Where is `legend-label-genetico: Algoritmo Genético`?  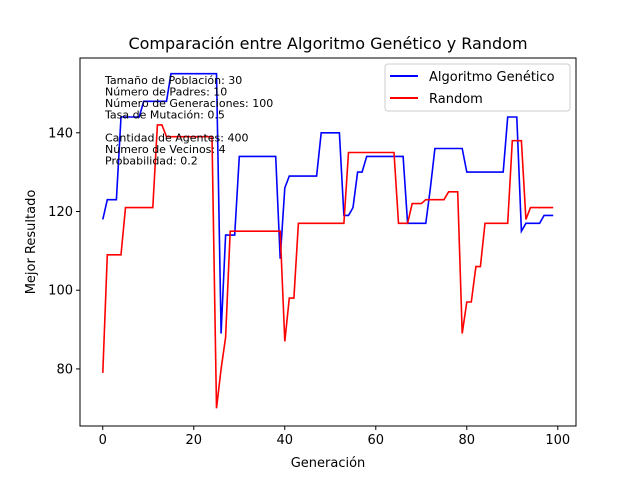 legend-label-genetico: Algoritmo Genético is located at coordinates (492, 77).